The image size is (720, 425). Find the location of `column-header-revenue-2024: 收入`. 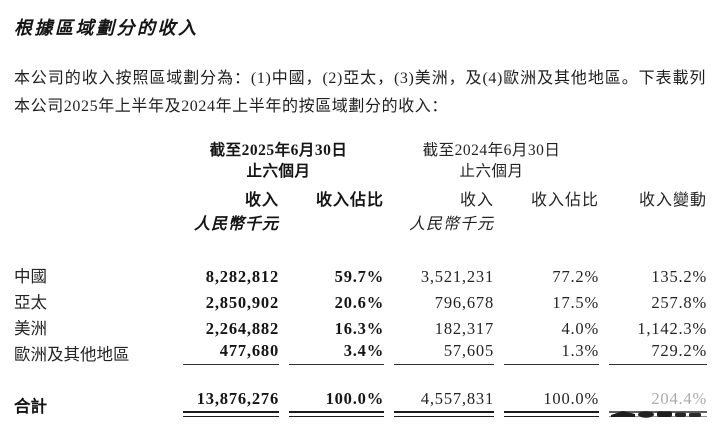

column-header-revenue-2024: 收入 is located at coordinates (477, 200).